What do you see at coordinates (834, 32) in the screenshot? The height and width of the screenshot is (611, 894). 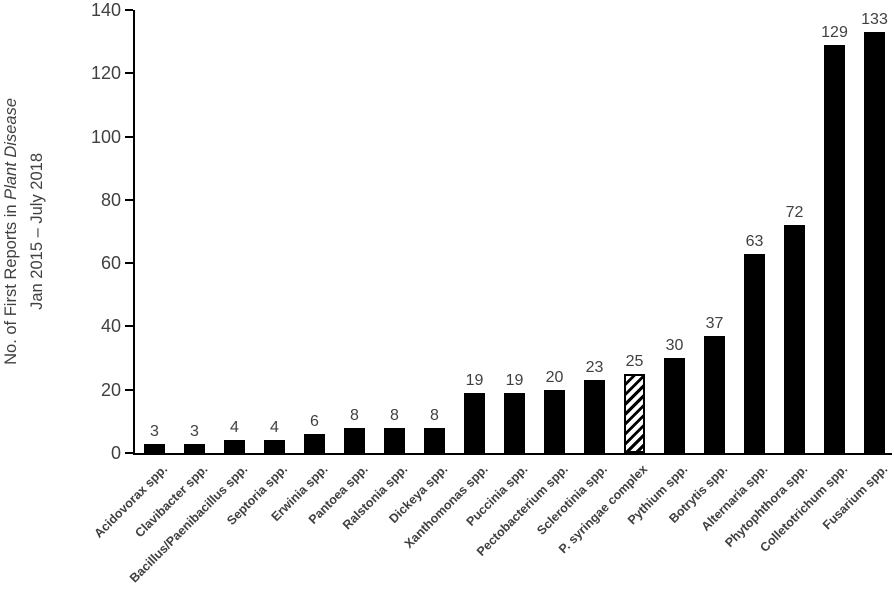 I see `bar-value-label: 129` at bounding box center [834, 32].